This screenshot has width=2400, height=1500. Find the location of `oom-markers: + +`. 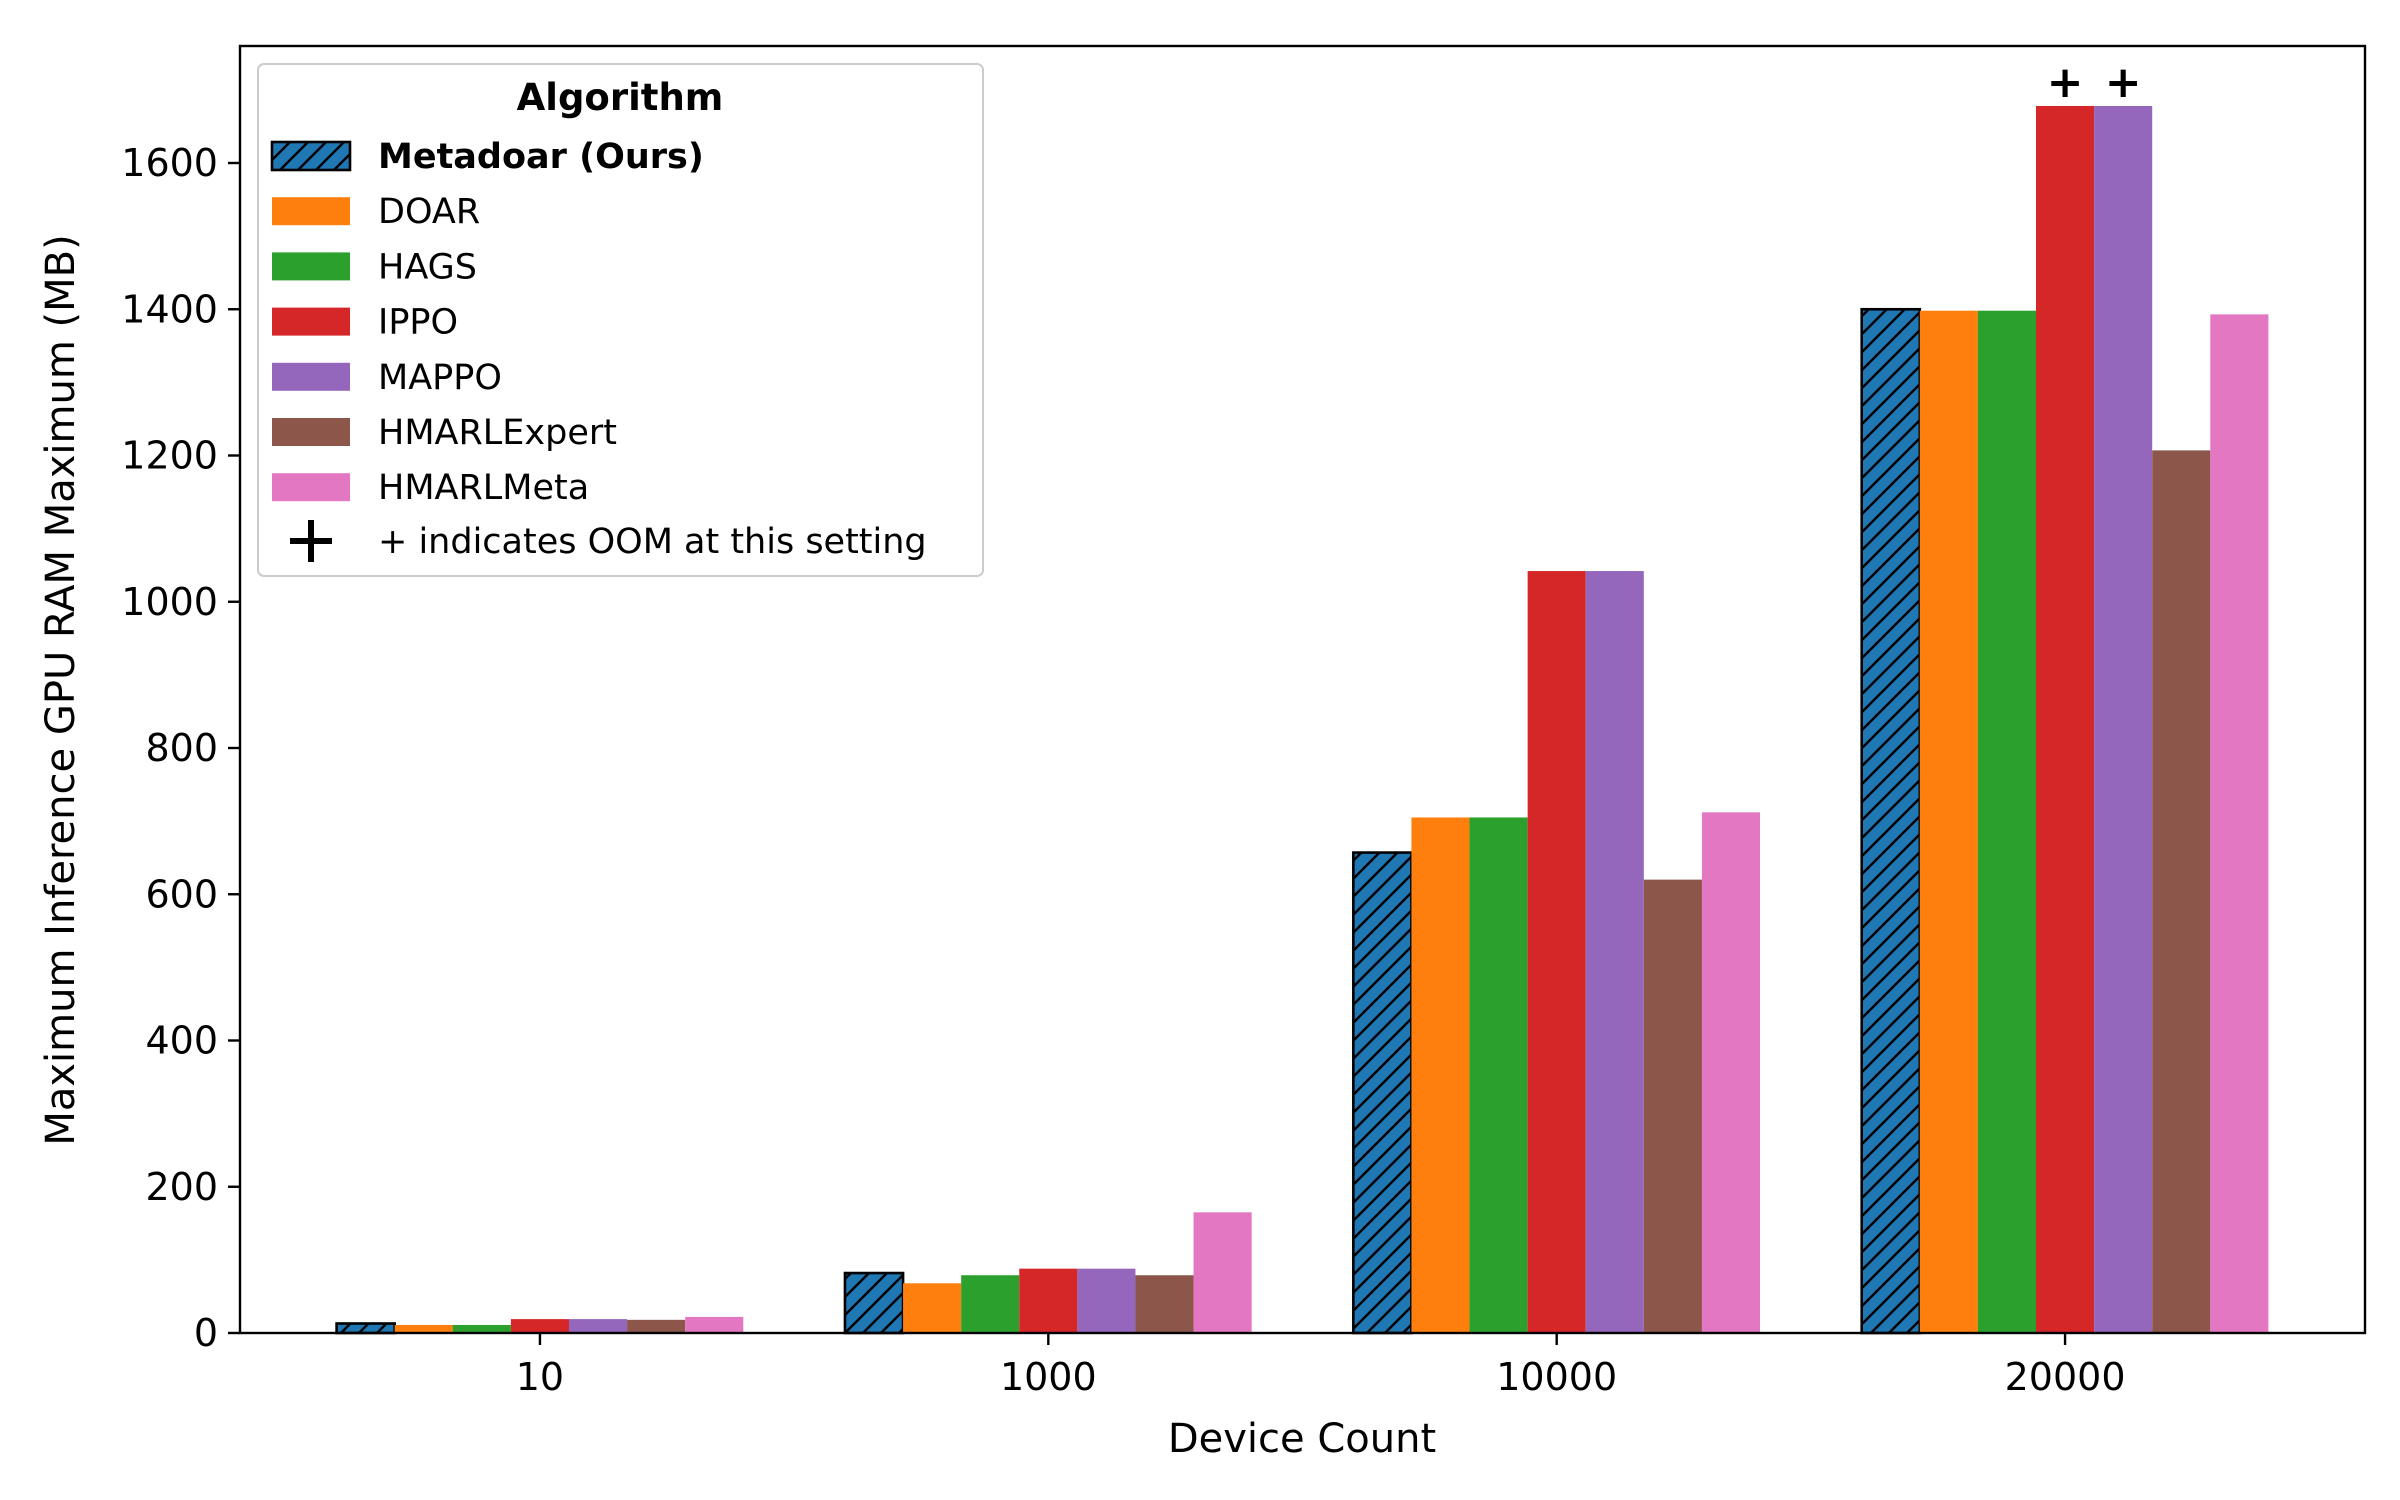

oom-markers: + + is located at coordinates (2094, 82).